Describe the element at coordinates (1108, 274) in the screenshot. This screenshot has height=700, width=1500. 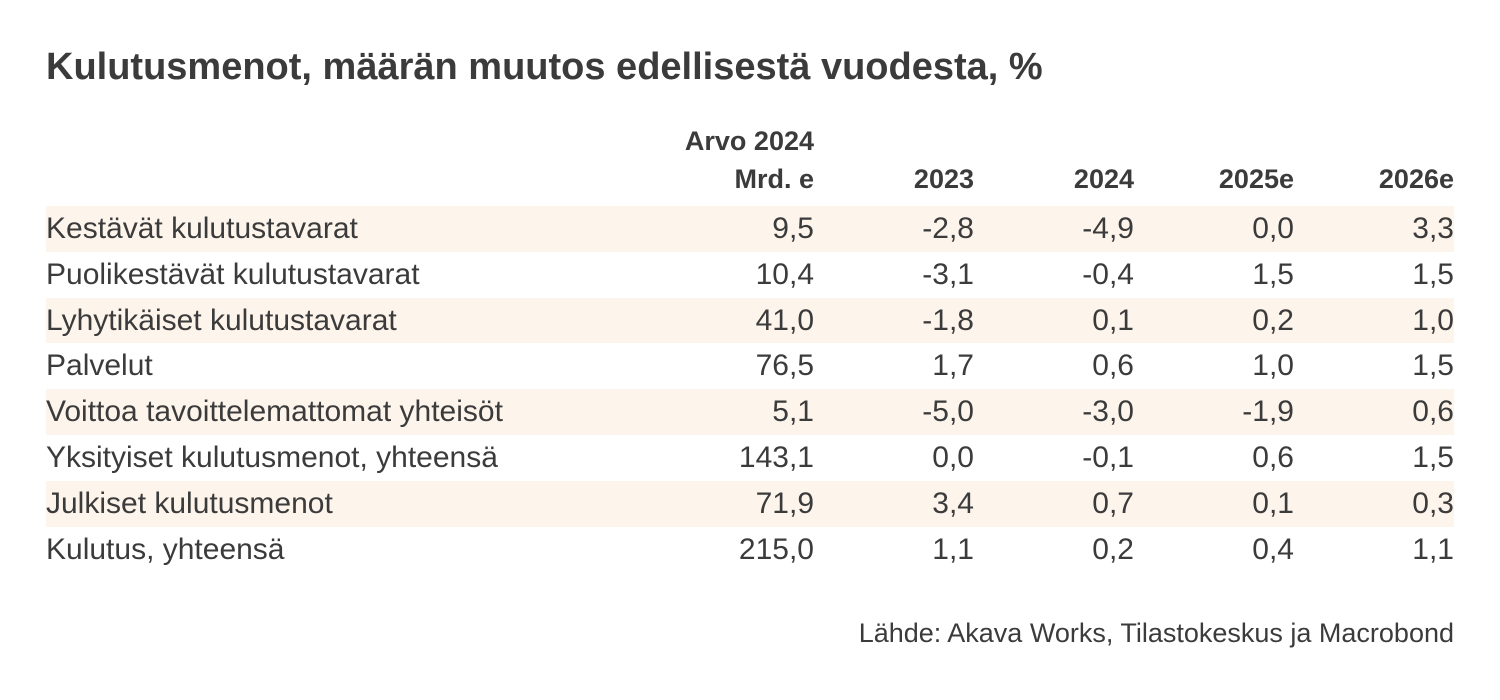
I see `row-value: -0,4` at that location.